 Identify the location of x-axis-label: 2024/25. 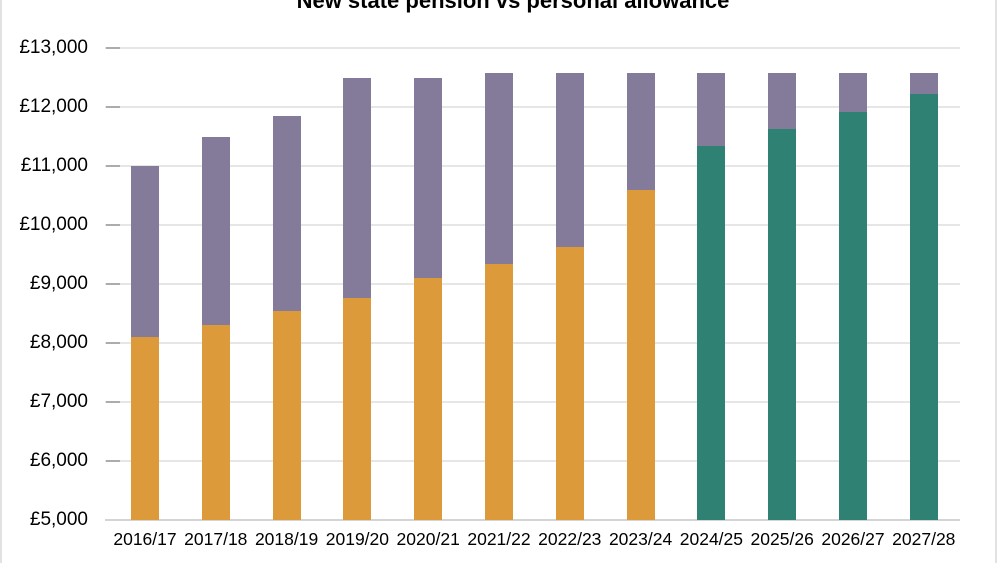
(711, 539).